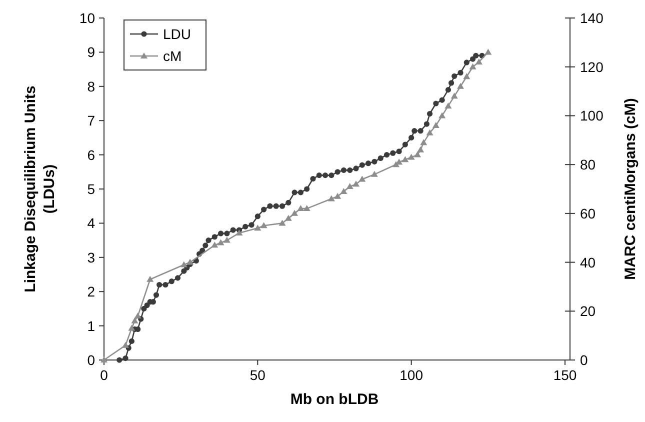  What do you see at coordinates (91, 120) in the screenshot?
I see `y-tick-label: 7` at bounding box center [91, 120].